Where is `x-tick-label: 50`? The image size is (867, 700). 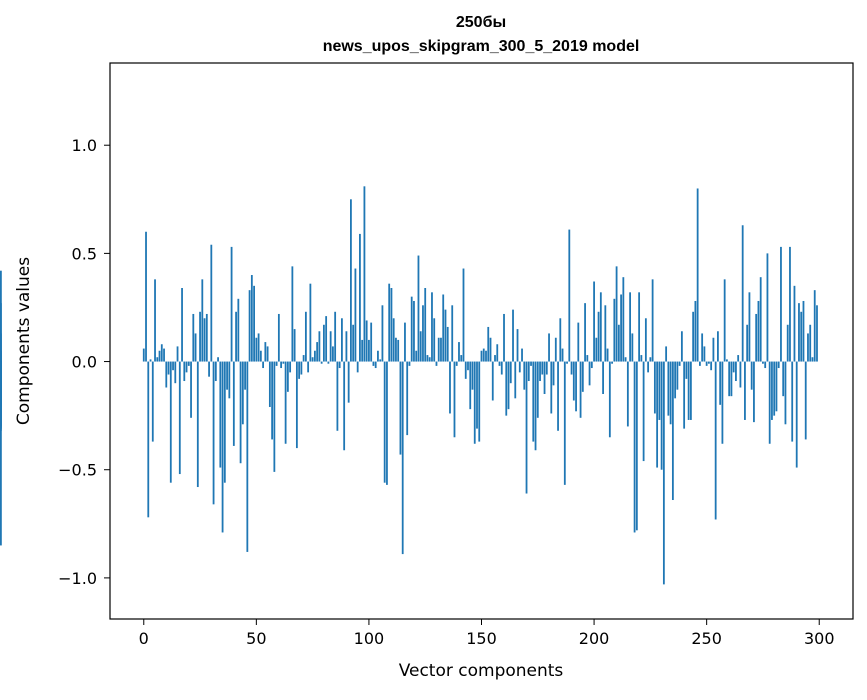 x-tick-label: 50 is located at coordinates (256, 638).